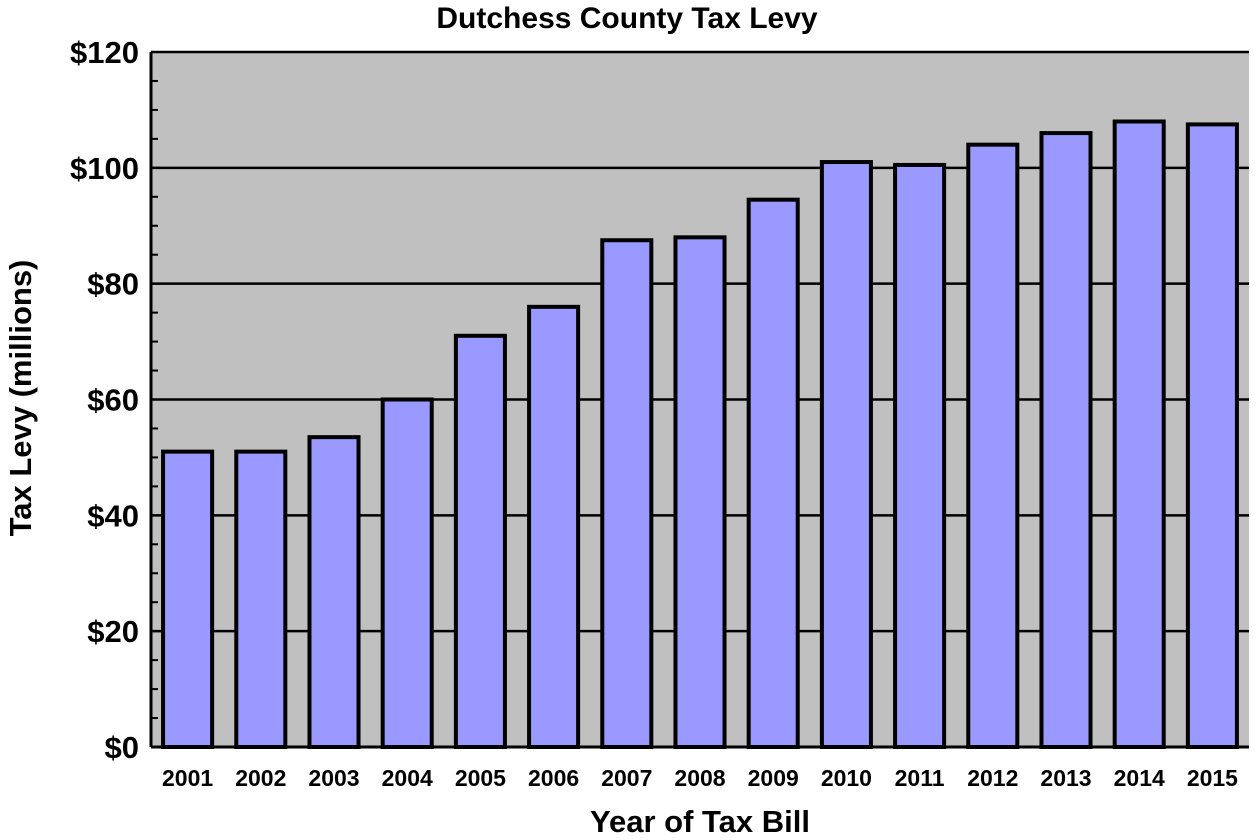  What do you see at coordinates (846, 778) in the screenshot?
I see `x-tick-label: 2010` at bounding box center [846, 778].